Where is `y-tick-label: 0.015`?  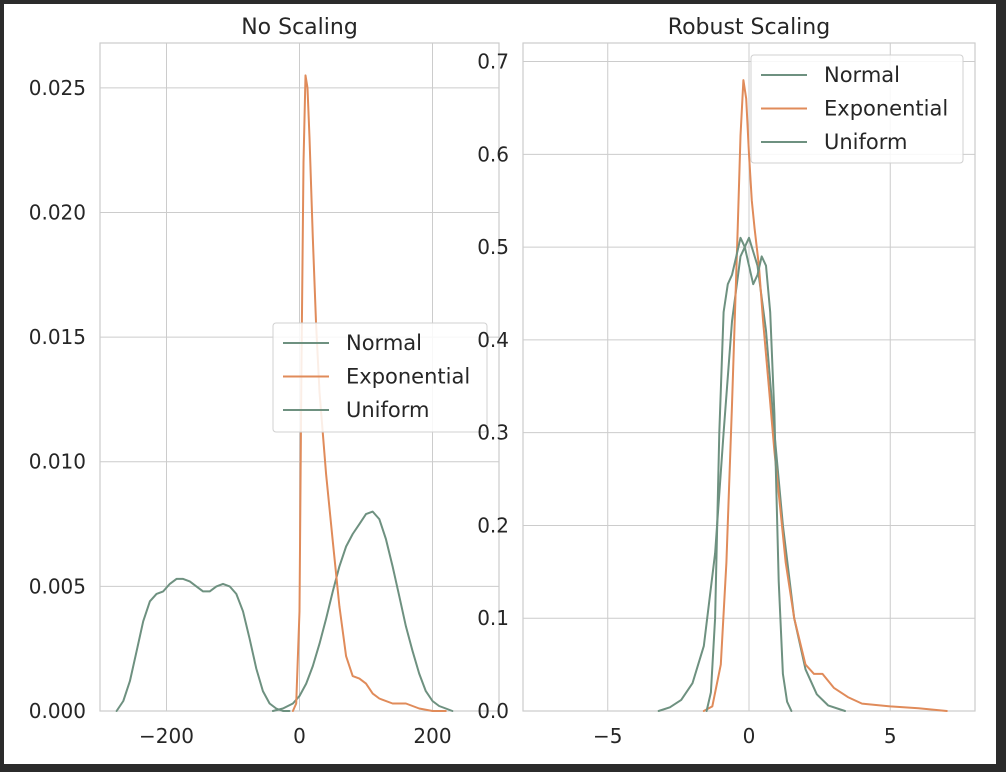
y-tick-label: 0.015 is located at coordinates (57, 337).